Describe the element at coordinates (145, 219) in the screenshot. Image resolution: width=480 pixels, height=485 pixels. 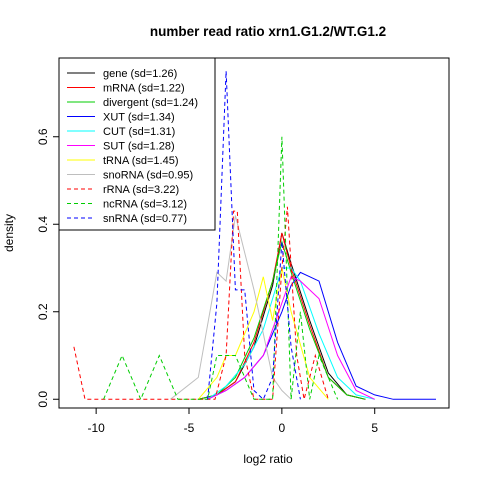
I see `legend-label-snrna: snRNA (sd=0.77)` at that location.